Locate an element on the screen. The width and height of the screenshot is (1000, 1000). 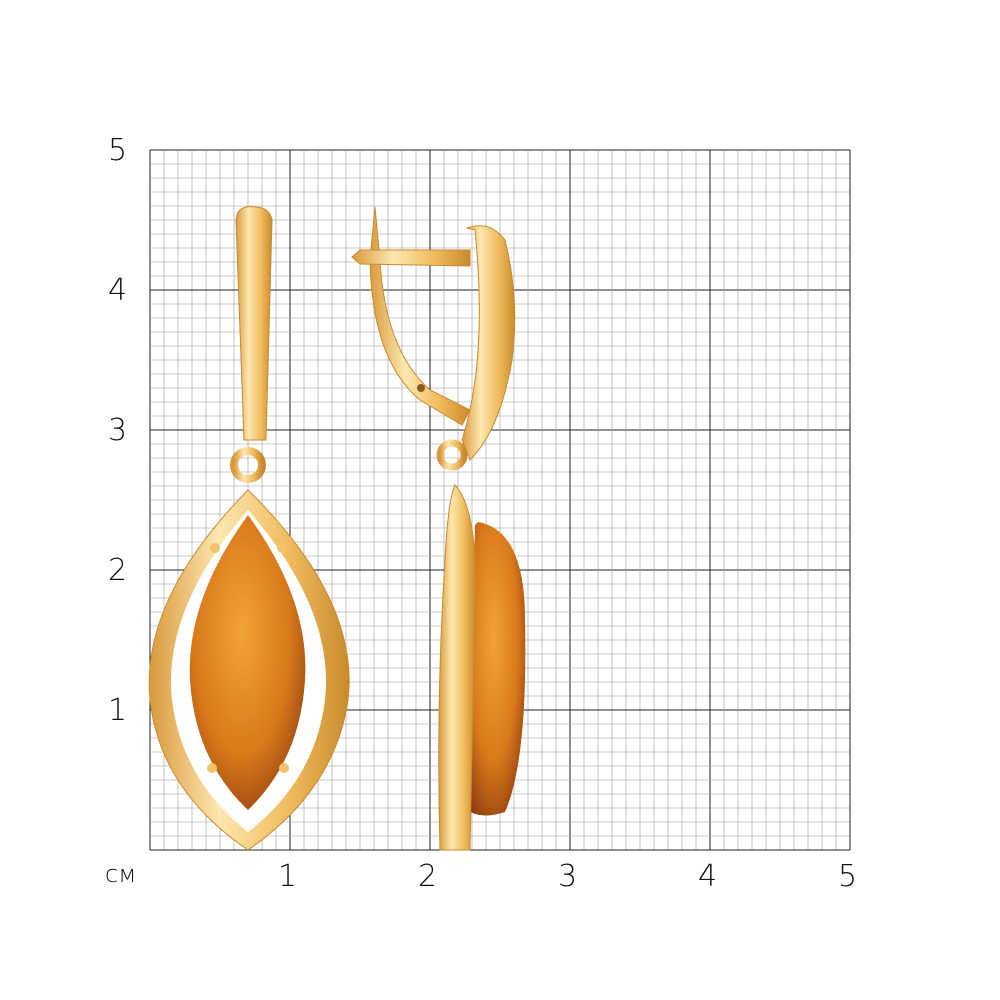
y-label-1: 1 is located at coordinates (118, 710).